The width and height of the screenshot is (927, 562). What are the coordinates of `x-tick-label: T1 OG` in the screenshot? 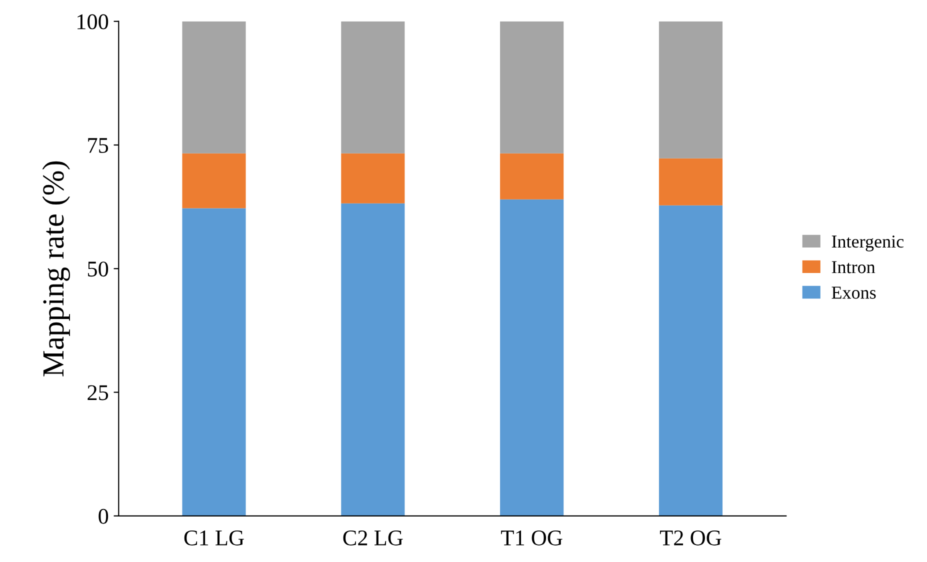 It's located at (531, 538).